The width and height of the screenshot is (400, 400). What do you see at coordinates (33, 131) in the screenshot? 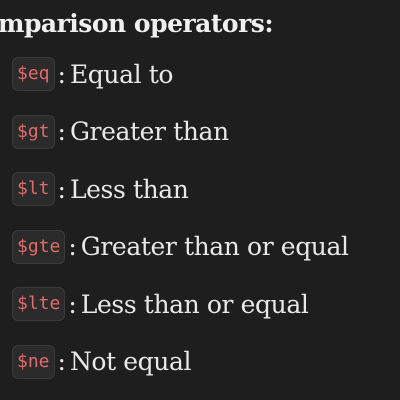
I see `operator-code: $gt` at bounding box center [33, 131].